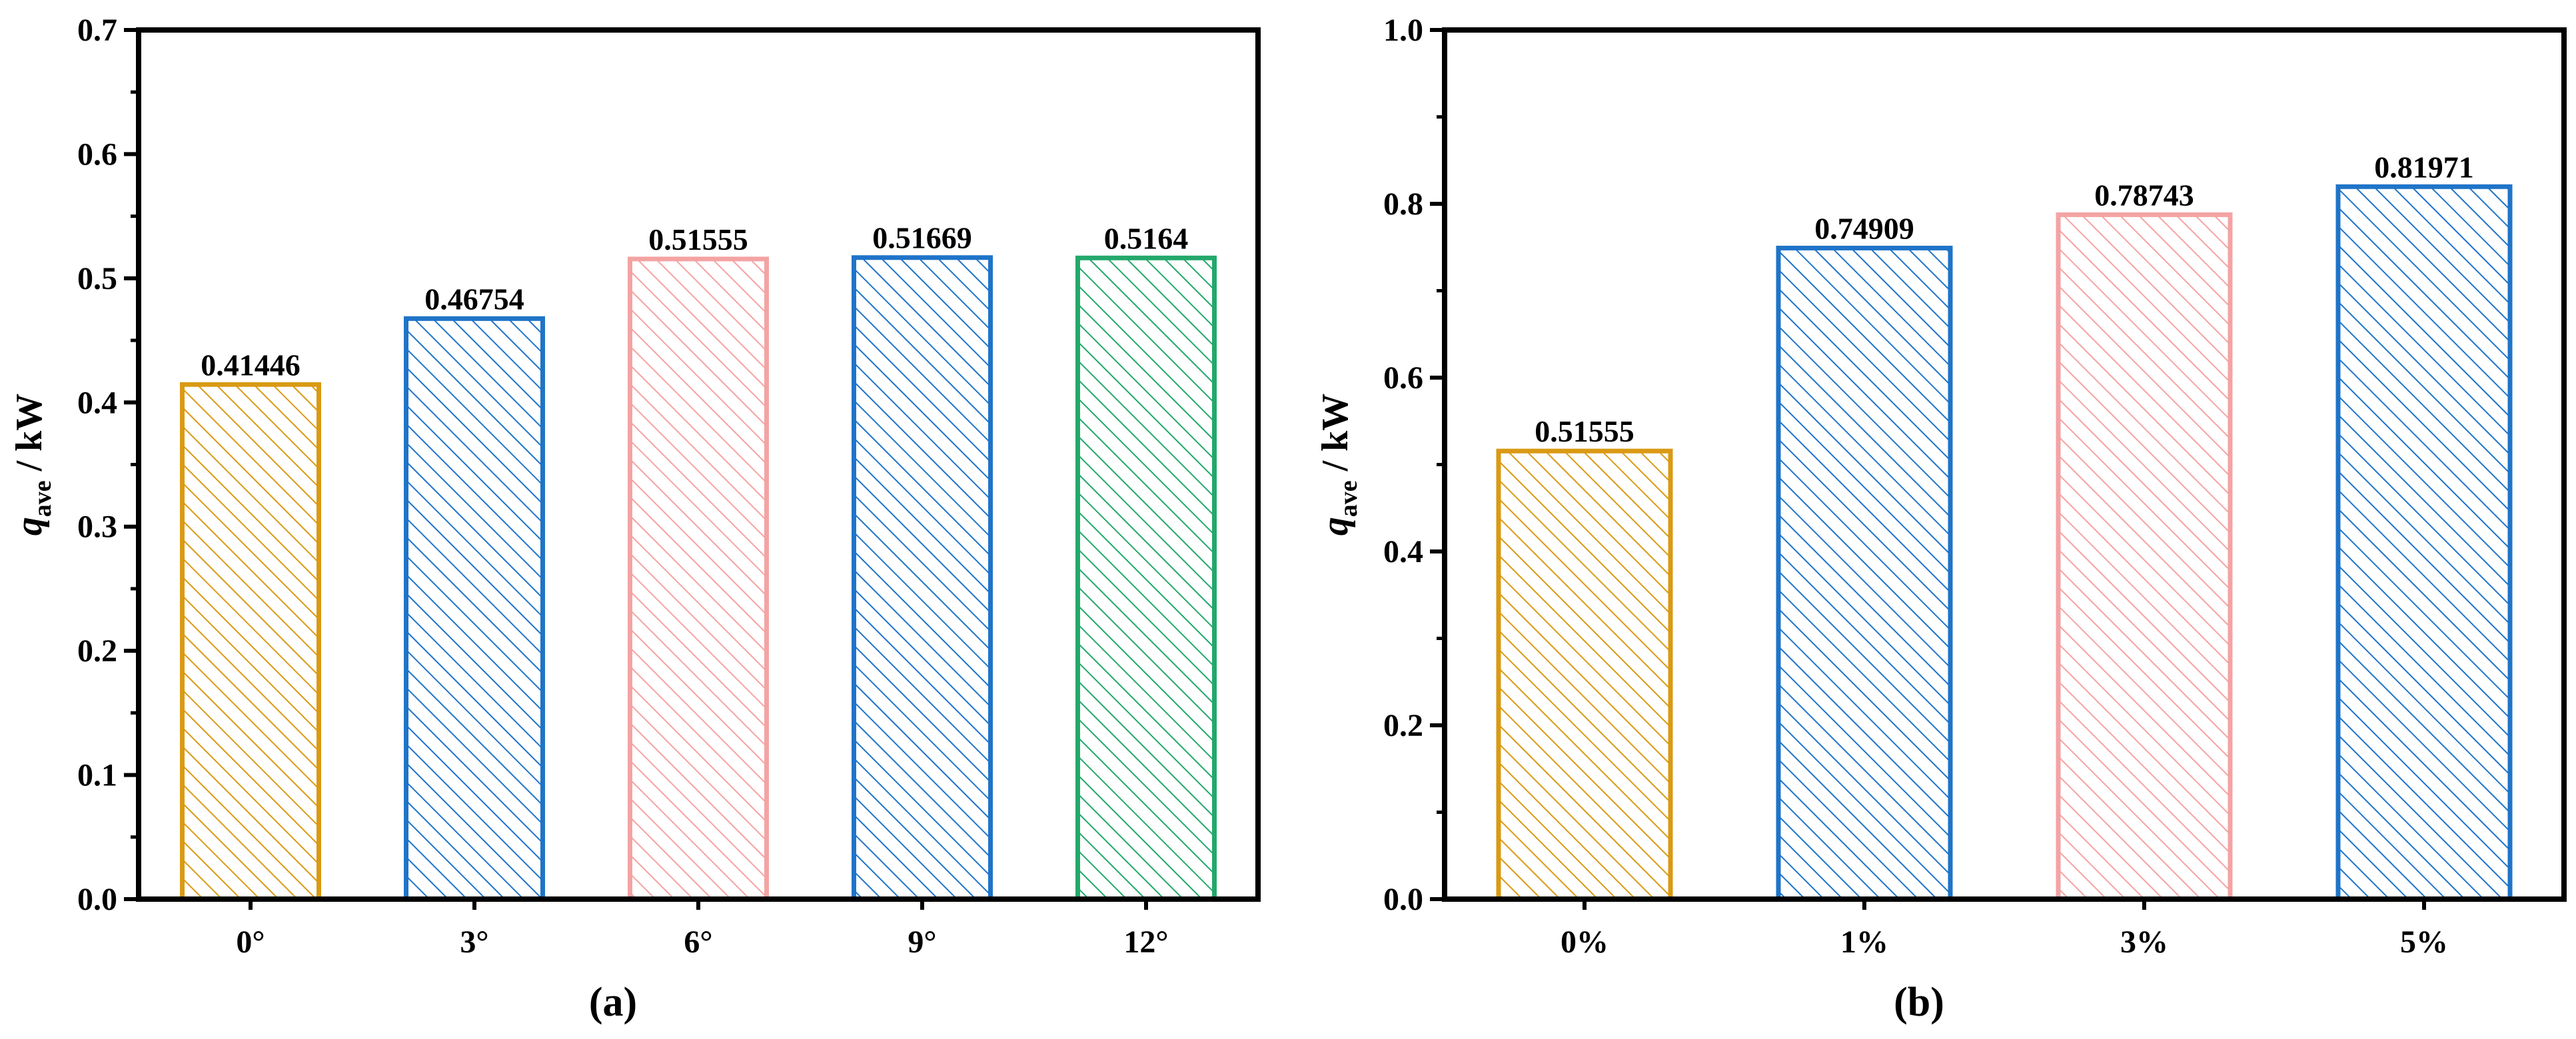 The width and height of the screenshot is (2576, 1039). What do you see at coordinates (1585, 431) in the screenshot?
I see `panel-b-data-label-0: 0.51555` at bounding box center [1585, 431].